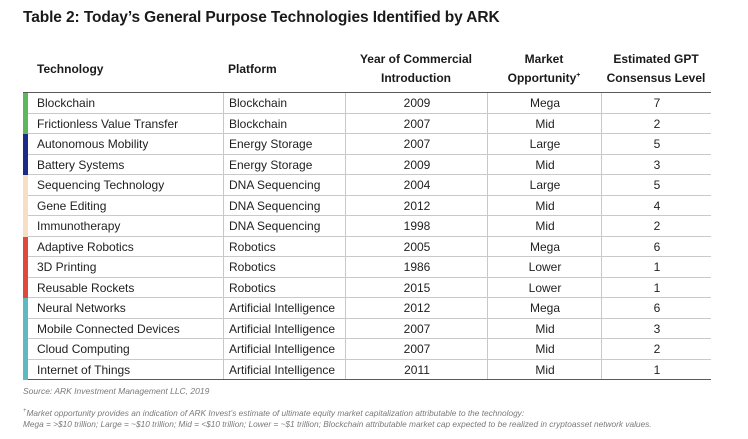 The image size is (748, 439). I want to click on technology-cell: 3D Printing, so click(67, 267).